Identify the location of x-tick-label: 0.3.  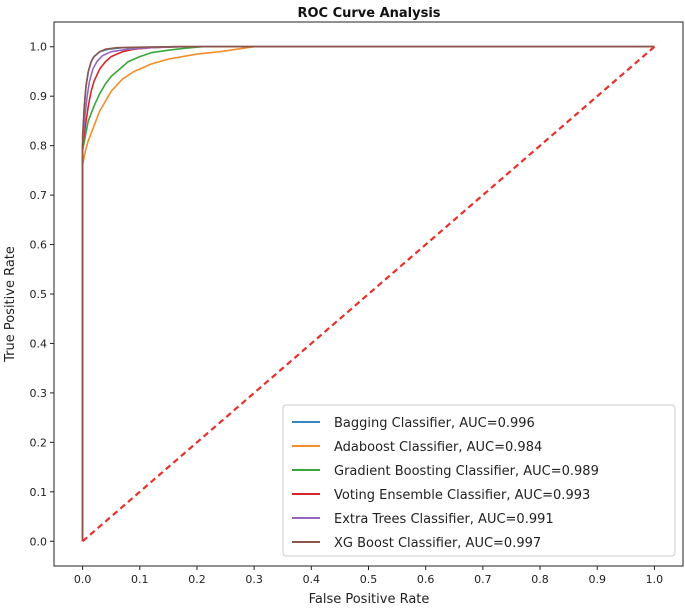
(254, 579).